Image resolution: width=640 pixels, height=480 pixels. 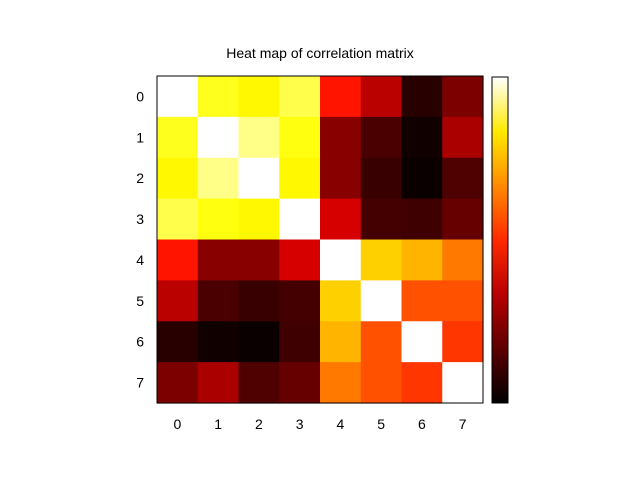 What do you see at coordinates (381, 424) in the screenshot?
I see `x-tick-label: 5` at bounding box center [381, 424].